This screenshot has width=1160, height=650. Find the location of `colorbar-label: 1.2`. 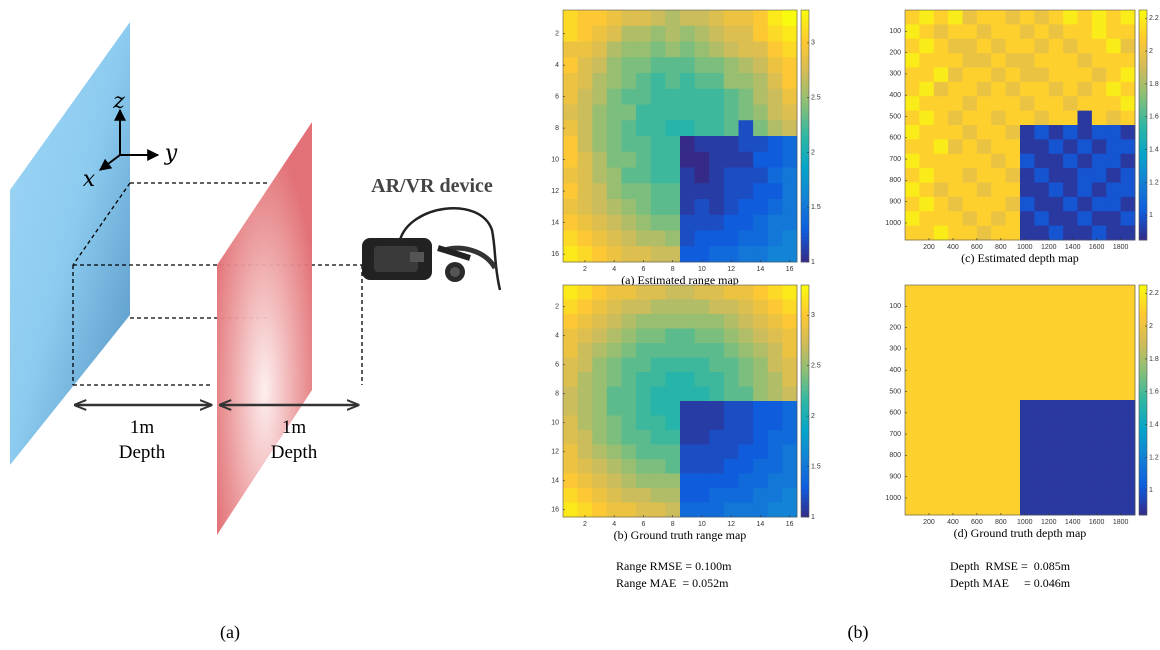

colorbar-label: 1.2 is located at coordinates (1154, 457).